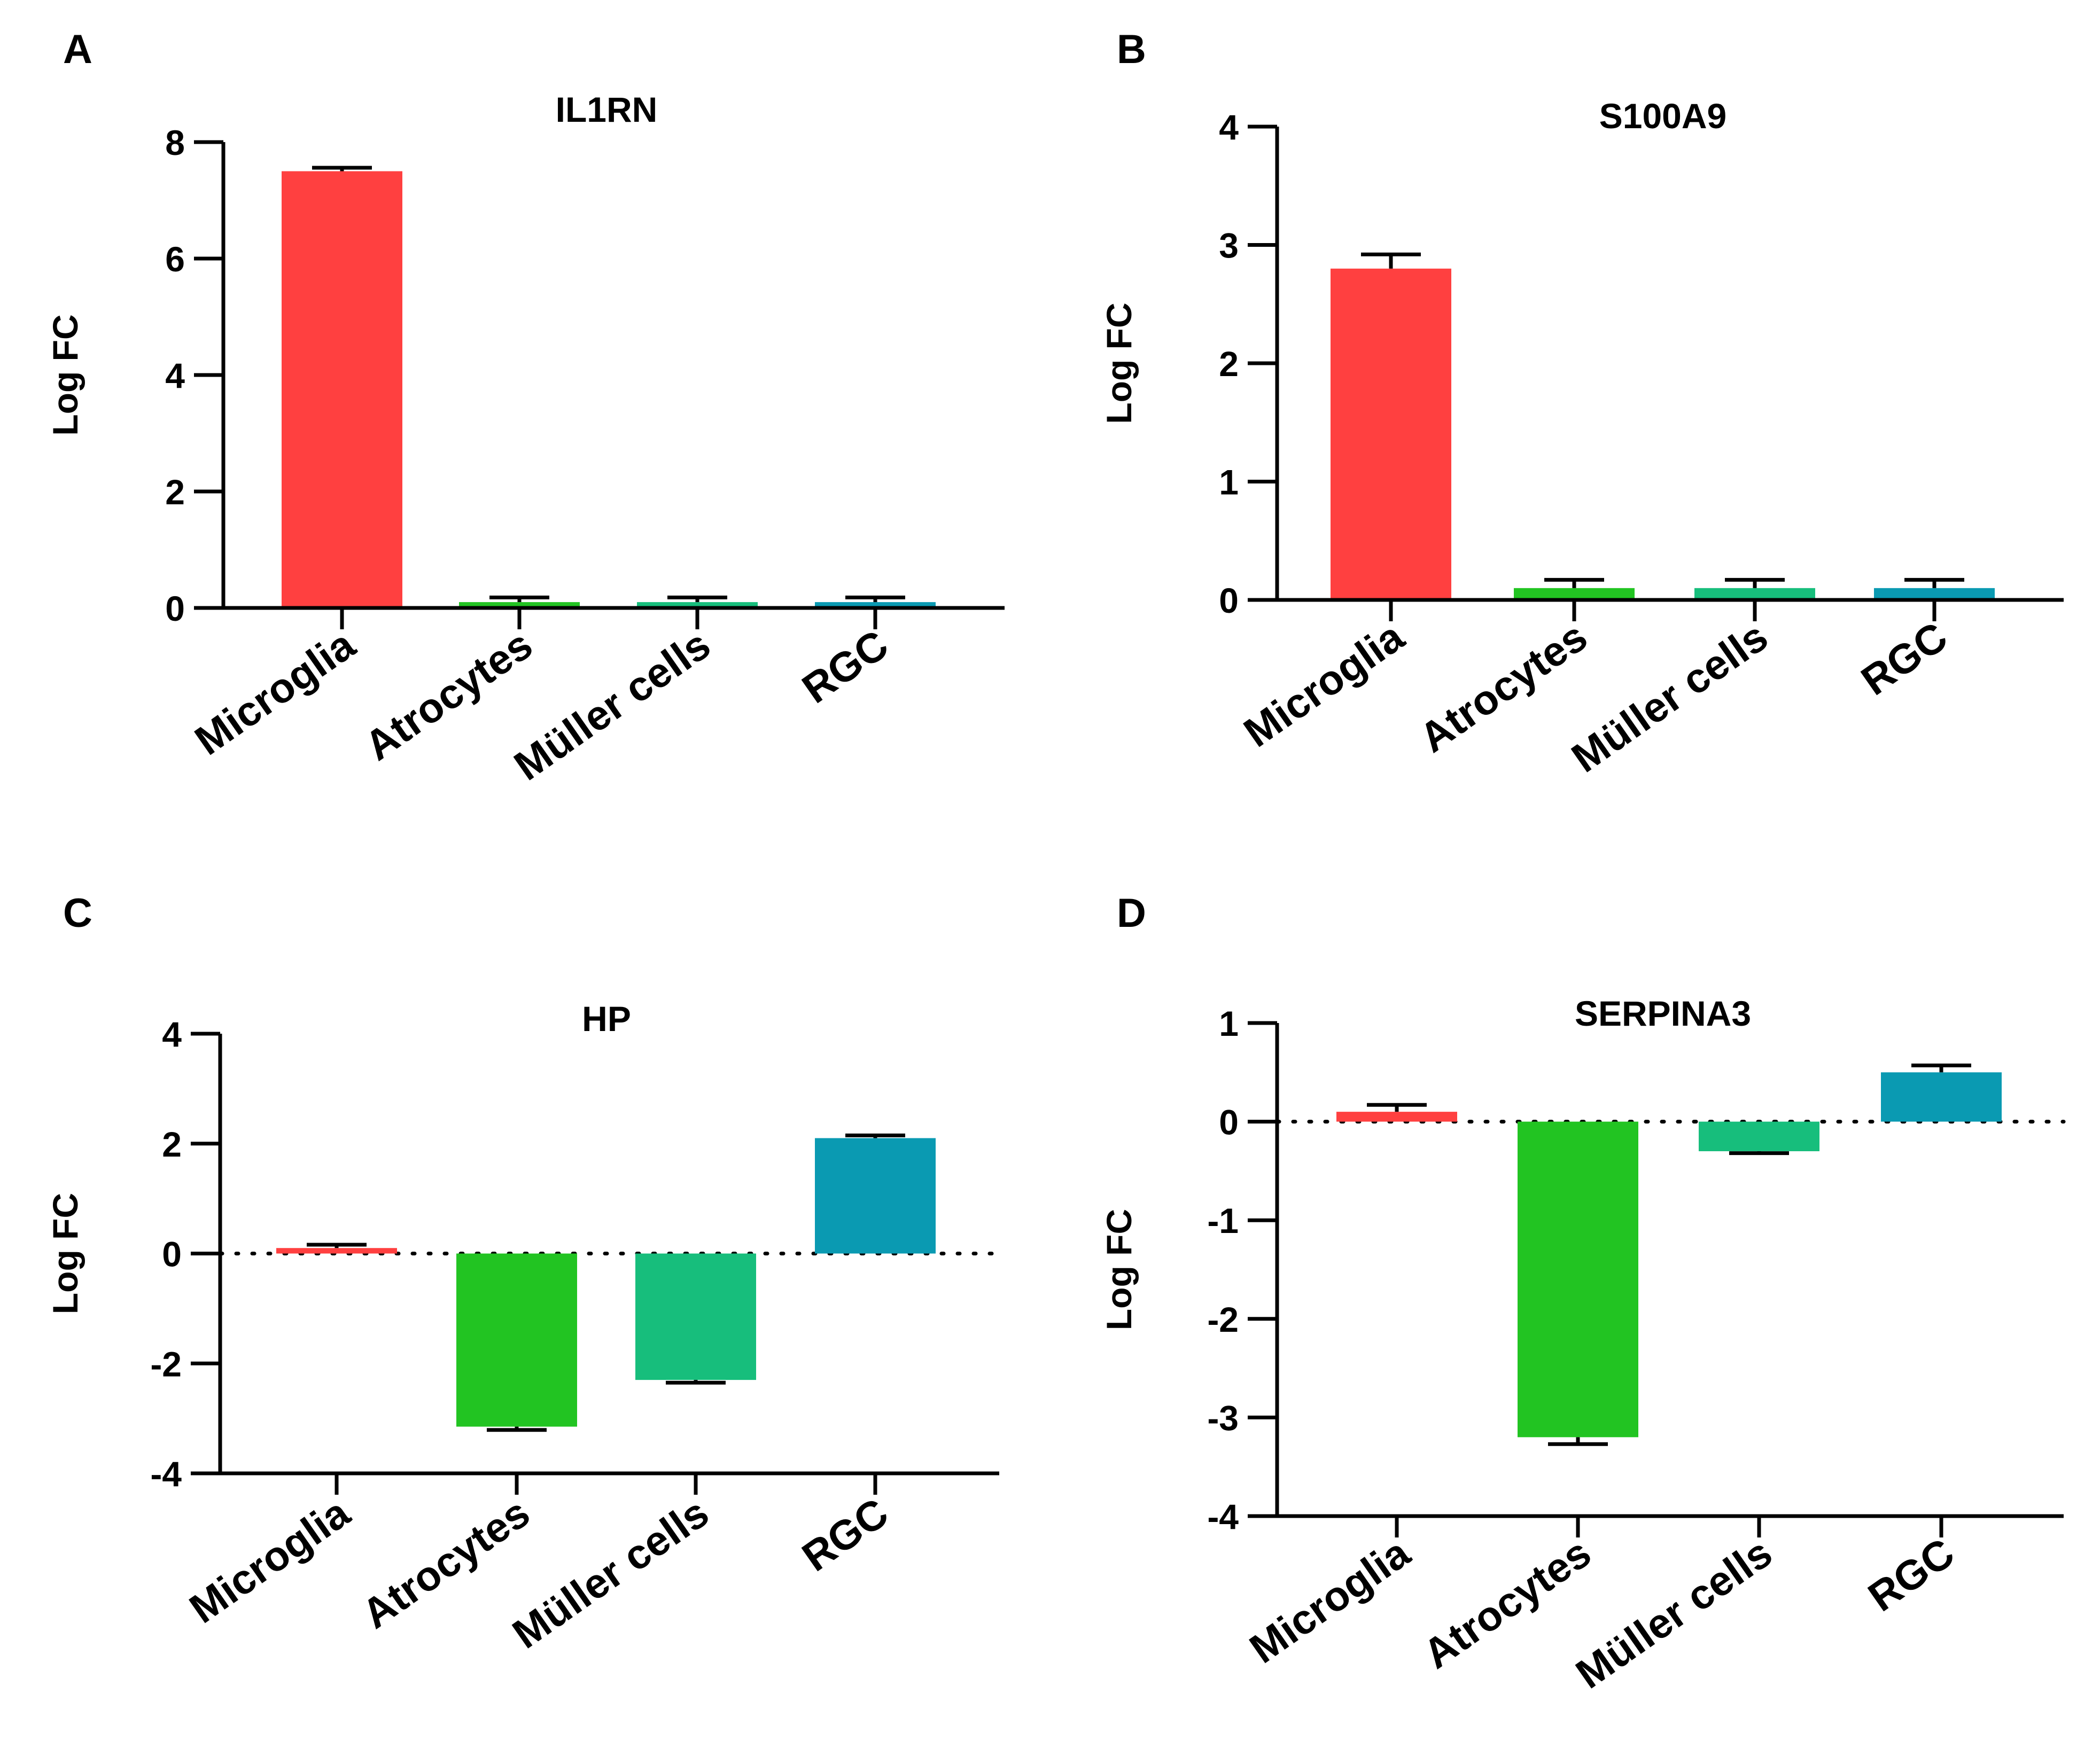 The image size is (2100, 1741). I want to click on x-tick-label: Atrocytes, so click(1507, 1603).